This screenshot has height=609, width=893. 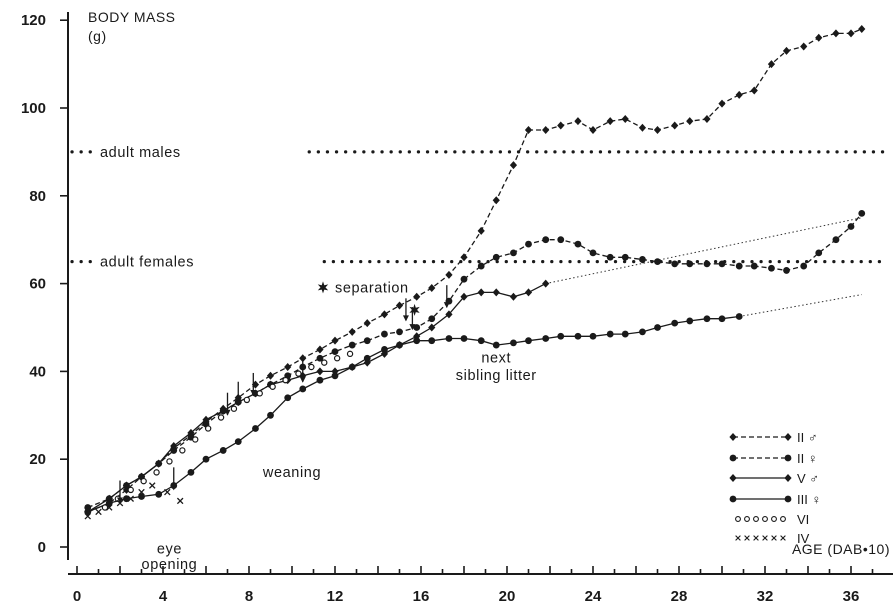 What do you see at coordinates (169, 550) in the screenshot?
I see `annotation-label: eye` at bounding box center [169, 550].